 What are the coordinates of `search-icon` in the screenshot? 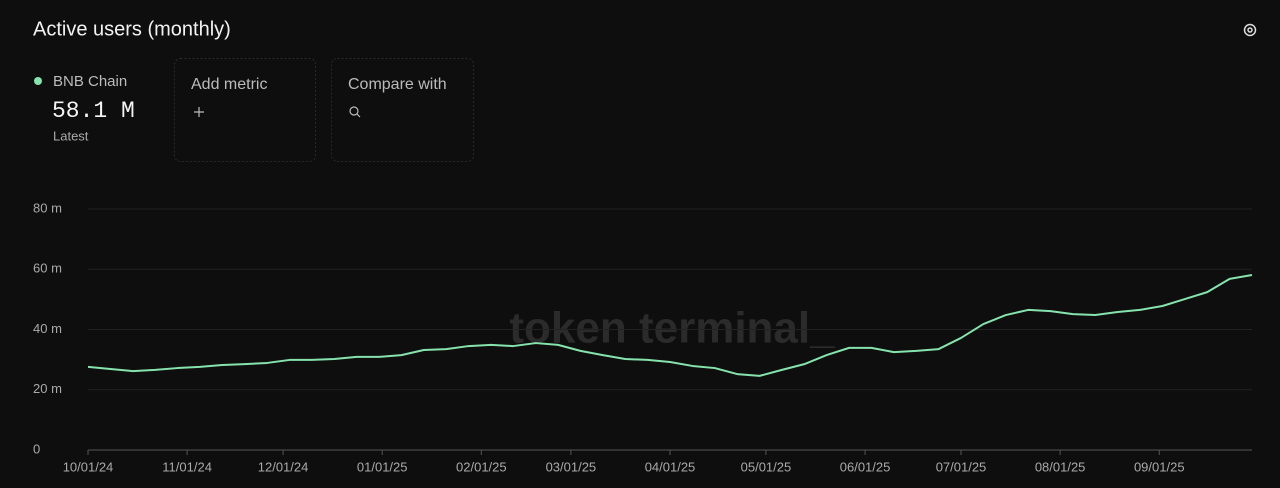 It's located at (355, 112).